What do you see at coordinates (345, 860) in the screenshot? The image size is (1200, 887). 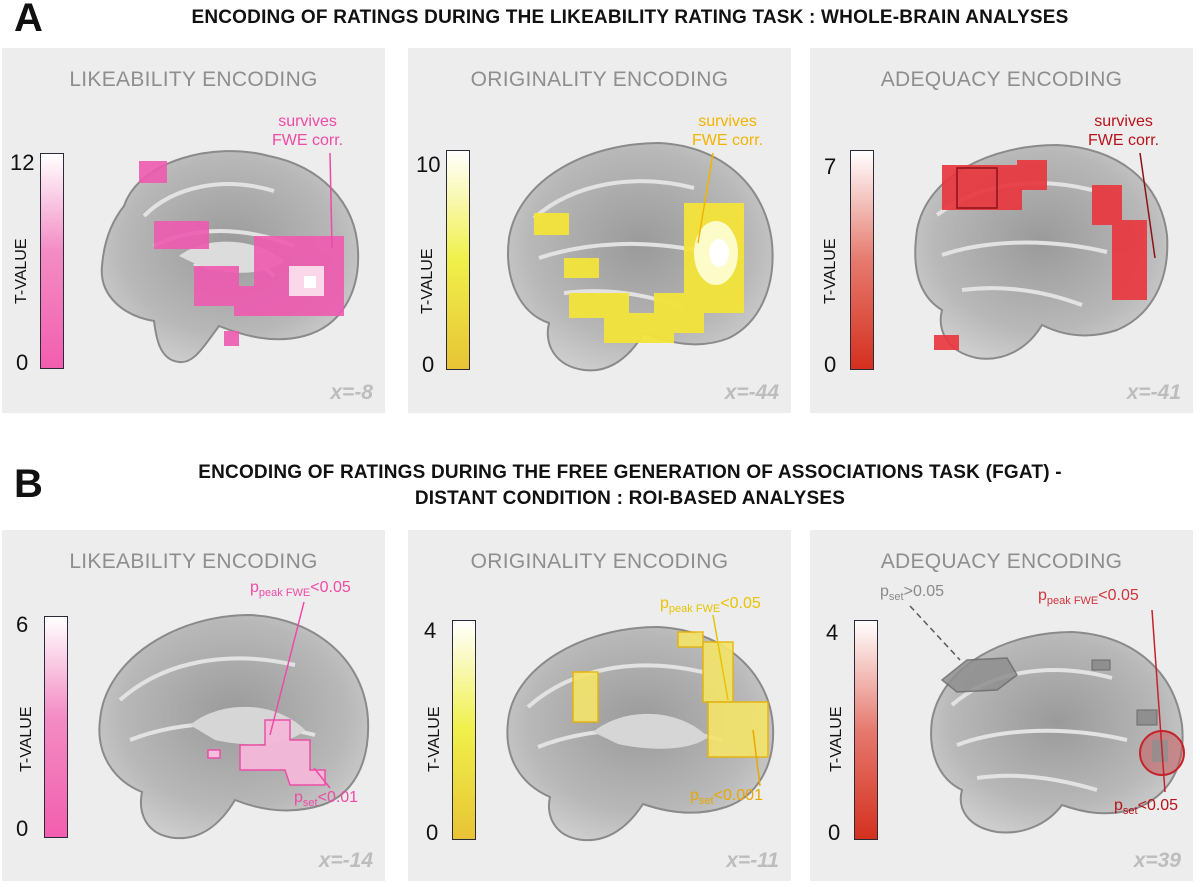 I see `slice-coordinate: x=-14` at bounding box center [345, 860].